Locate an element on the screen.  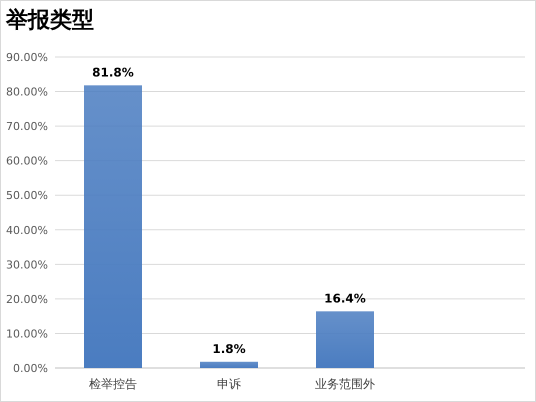
x-tick-label: 业务范围外 is located at coordinates (345, 384).